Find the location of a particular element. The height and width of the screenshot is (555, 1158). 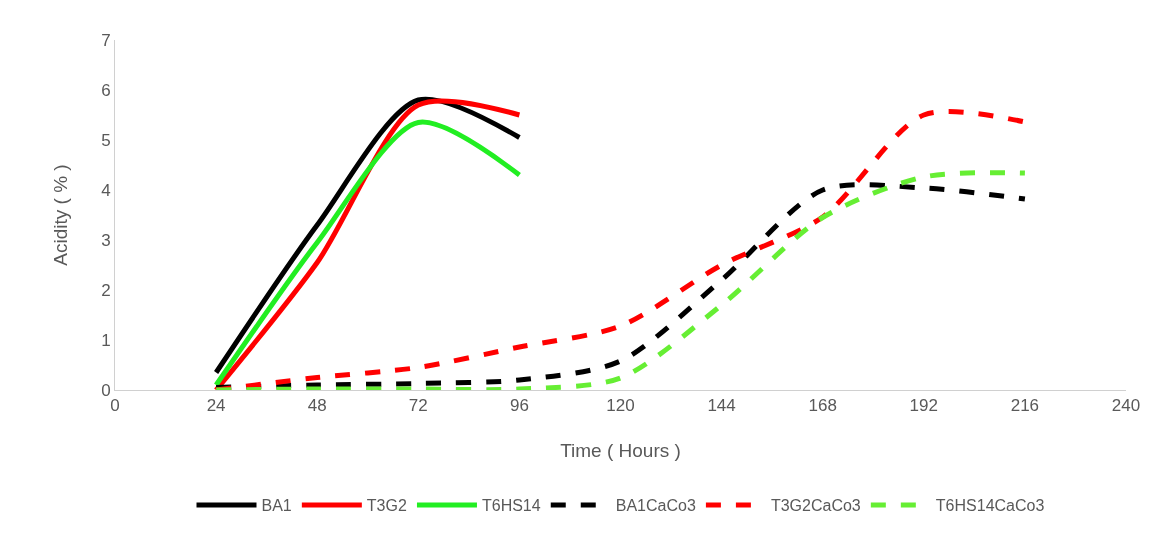

y-axis-title: Acidity ( % ) is located at coordinates (60, 215).